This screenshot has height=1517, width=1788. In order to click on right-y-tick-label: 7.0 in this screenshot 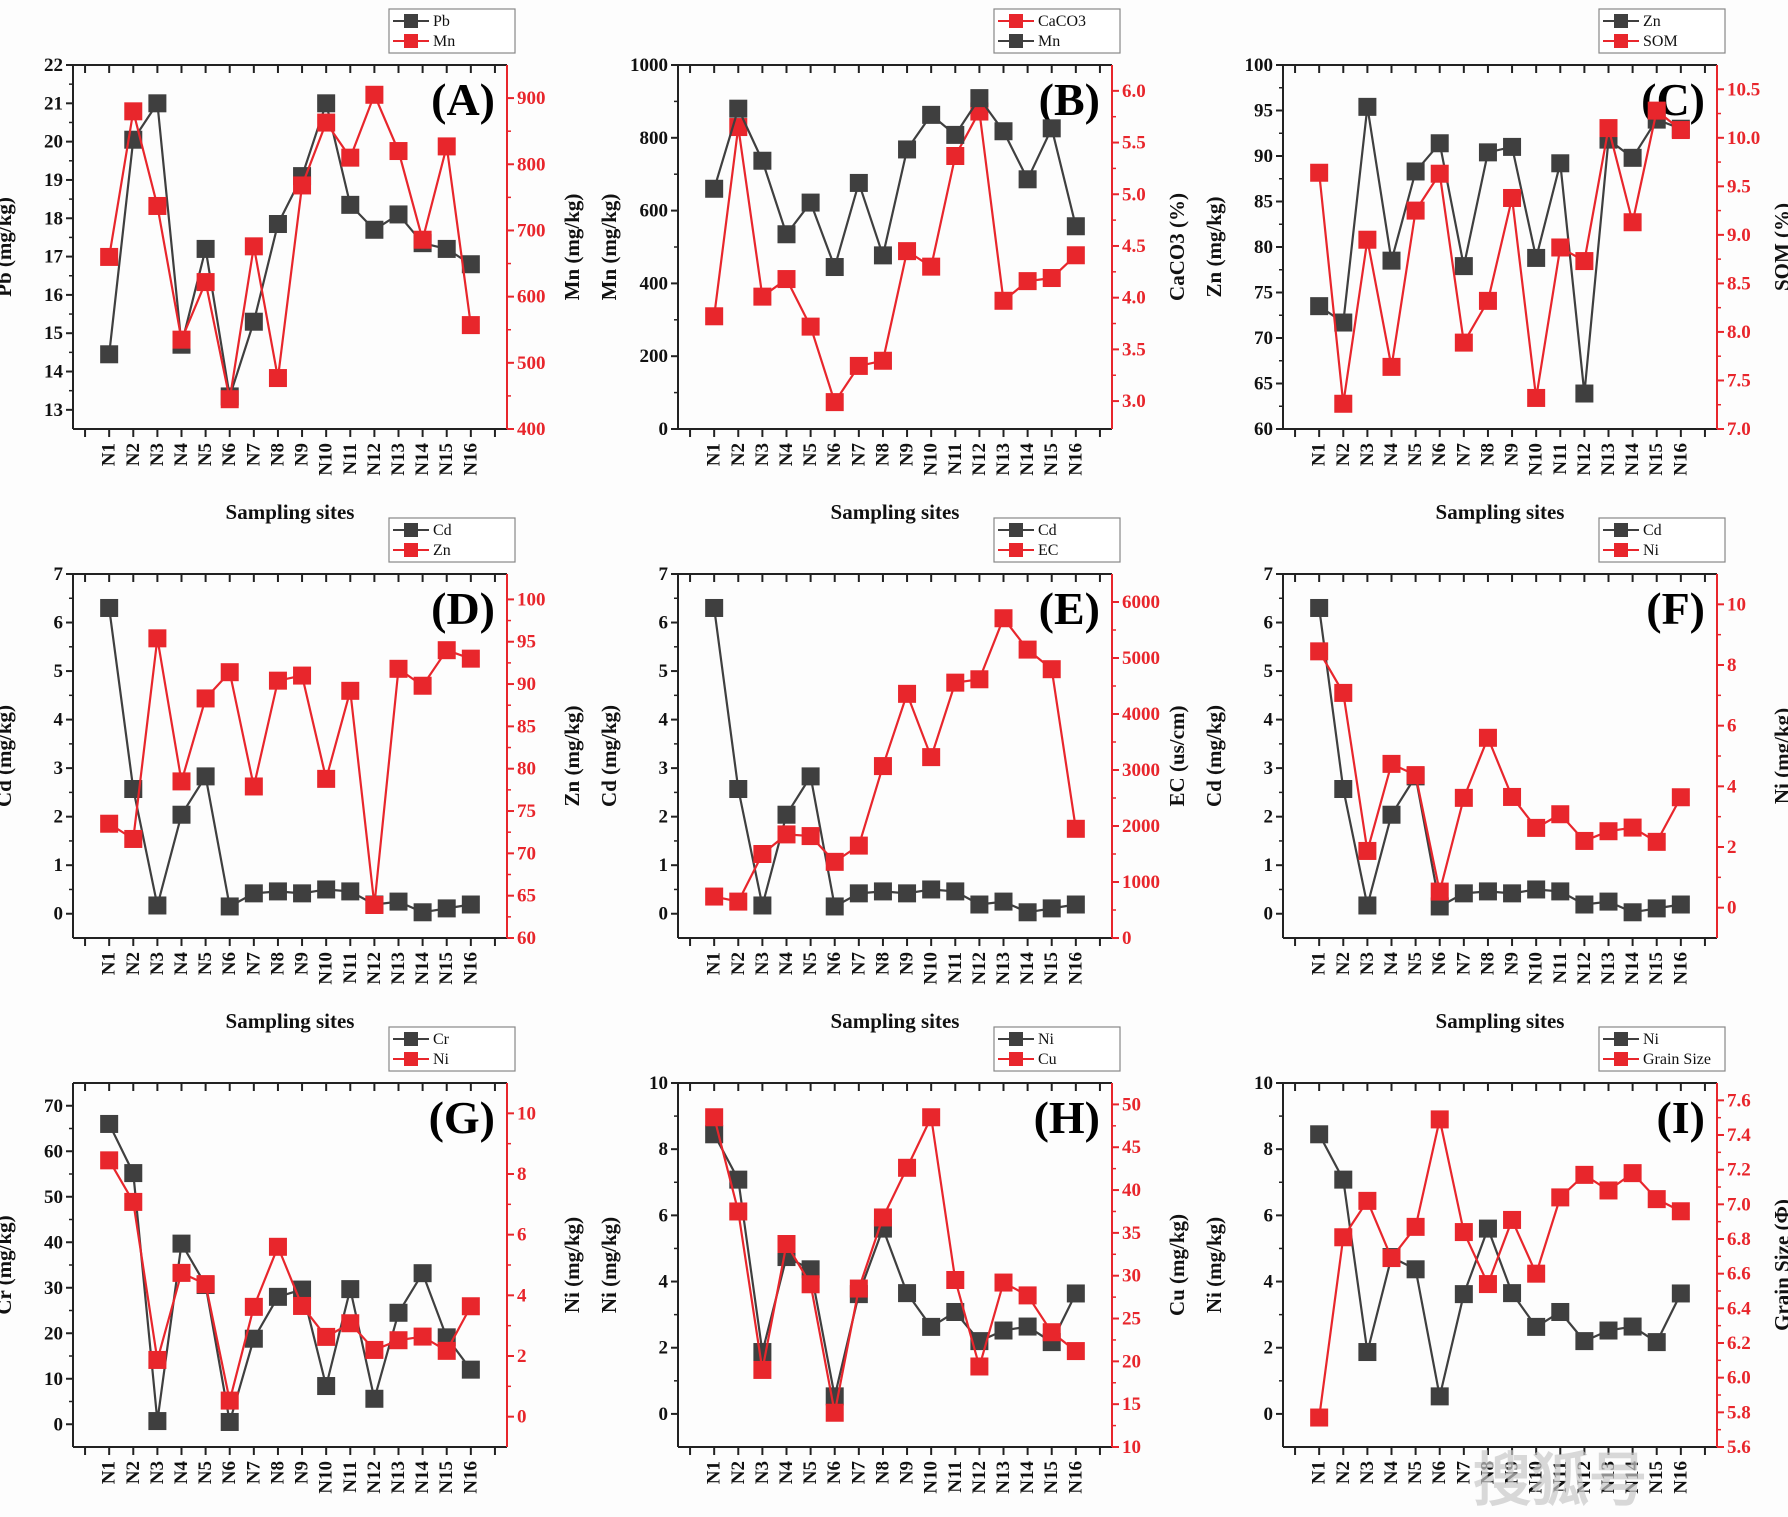, I will do `click(1739, 1204)`.